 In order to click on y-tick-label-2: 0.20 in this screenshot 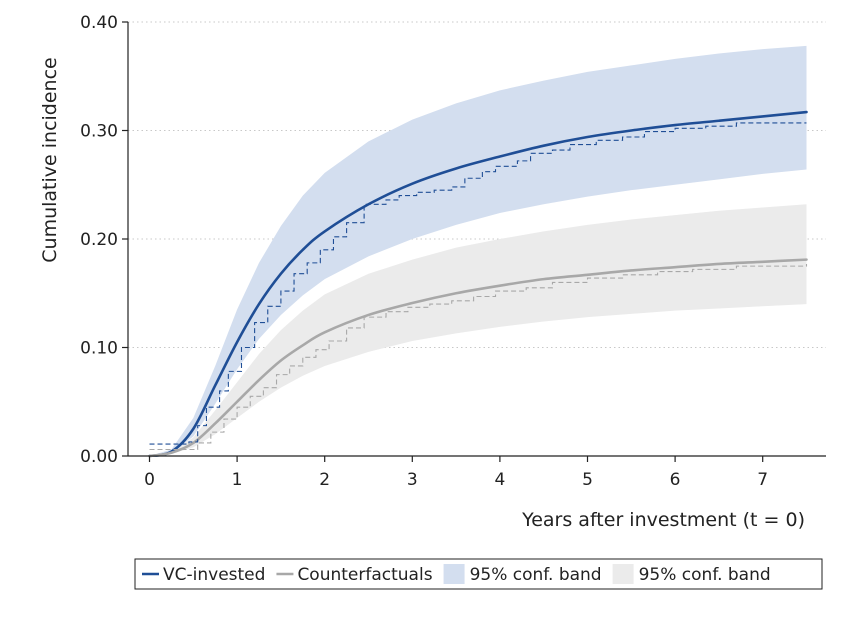, I will do `click(99, 240)`.